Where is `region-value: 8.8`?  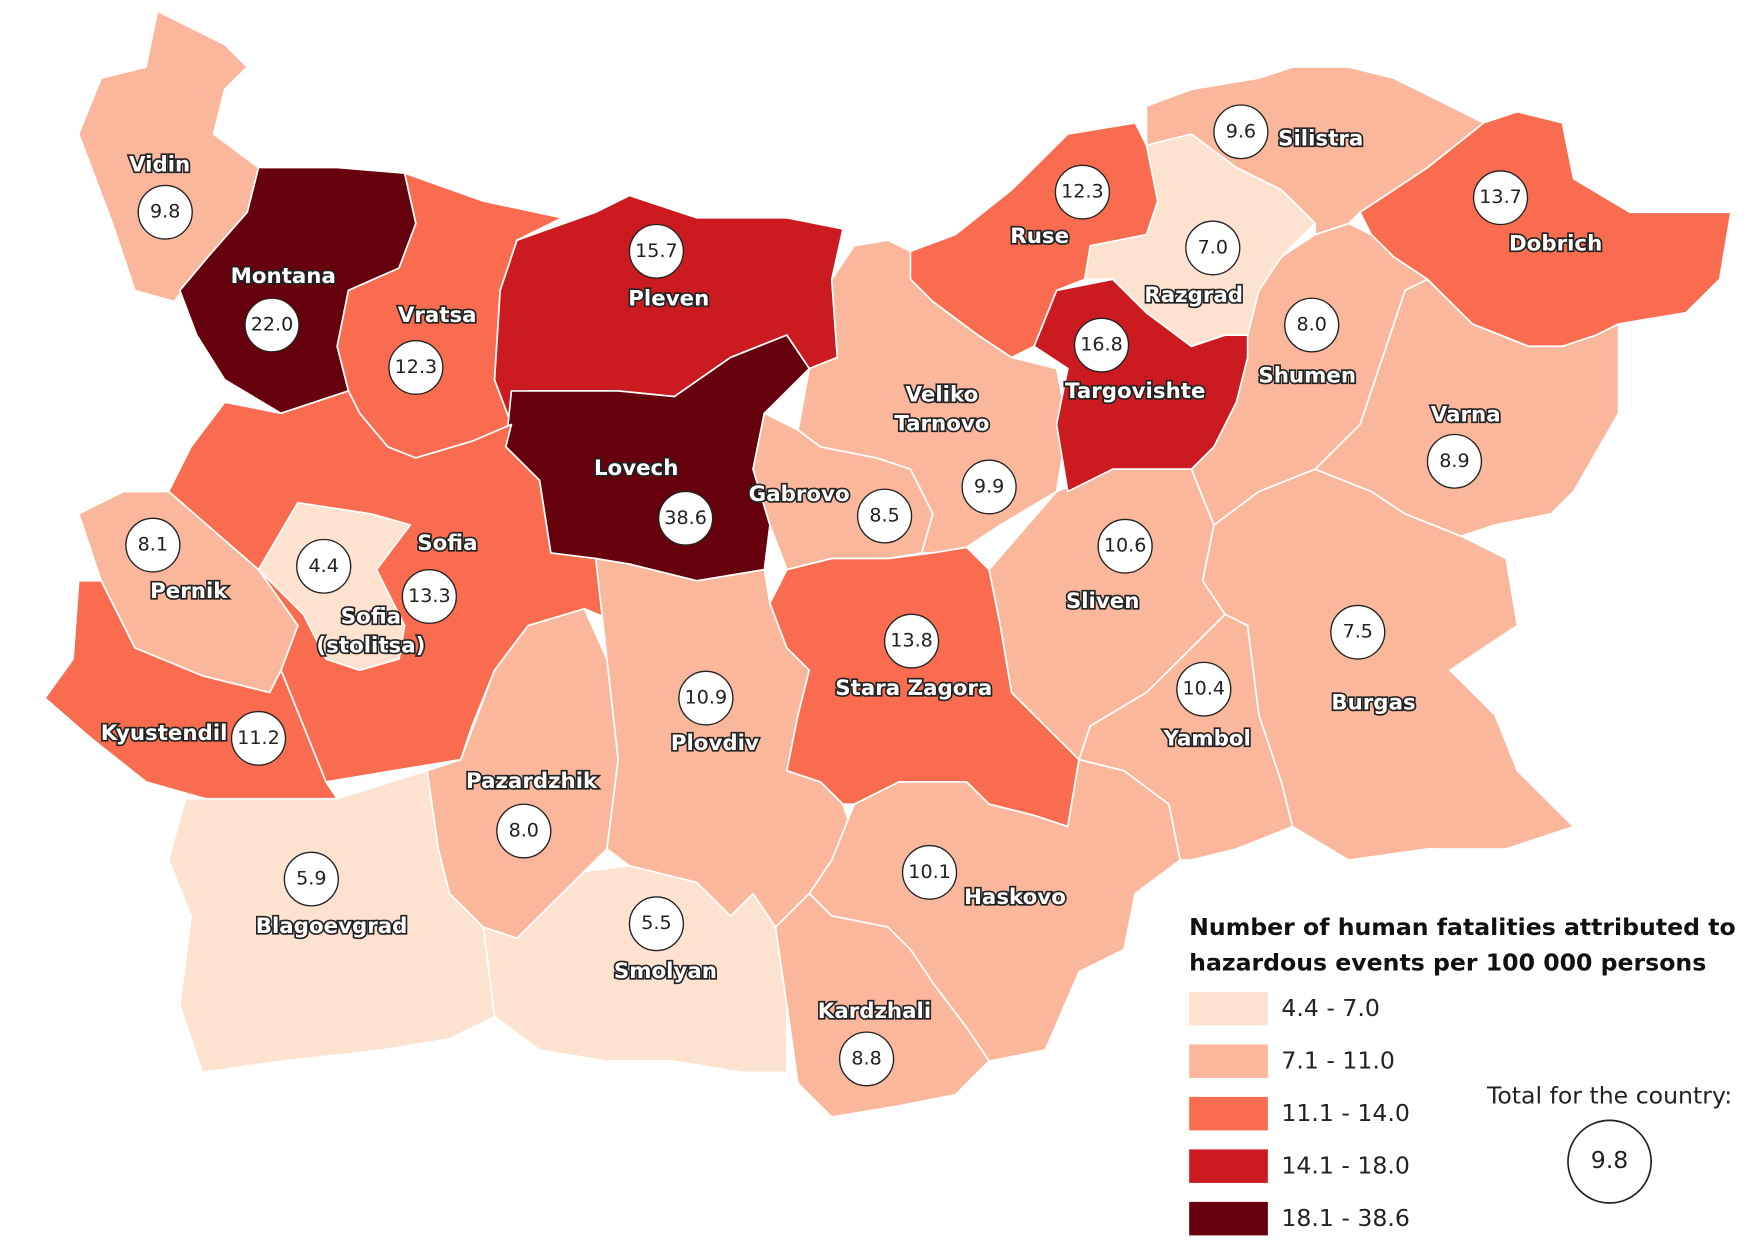
region-value: 8.8 is located at coordinates (866, 1058).